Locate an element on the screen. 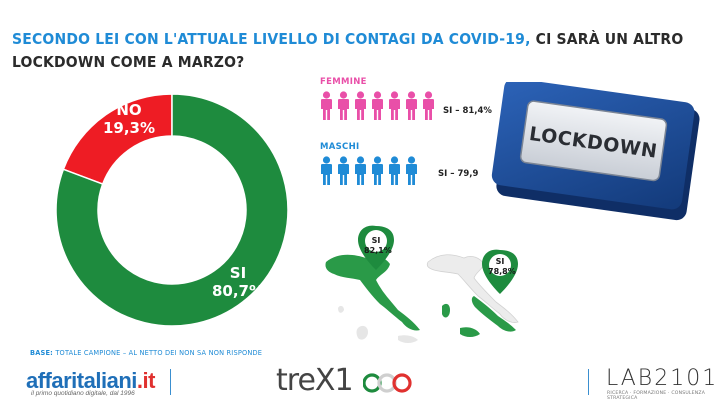 The image size is (720, 405). female-people-icons is located at coordinates (377, 106).